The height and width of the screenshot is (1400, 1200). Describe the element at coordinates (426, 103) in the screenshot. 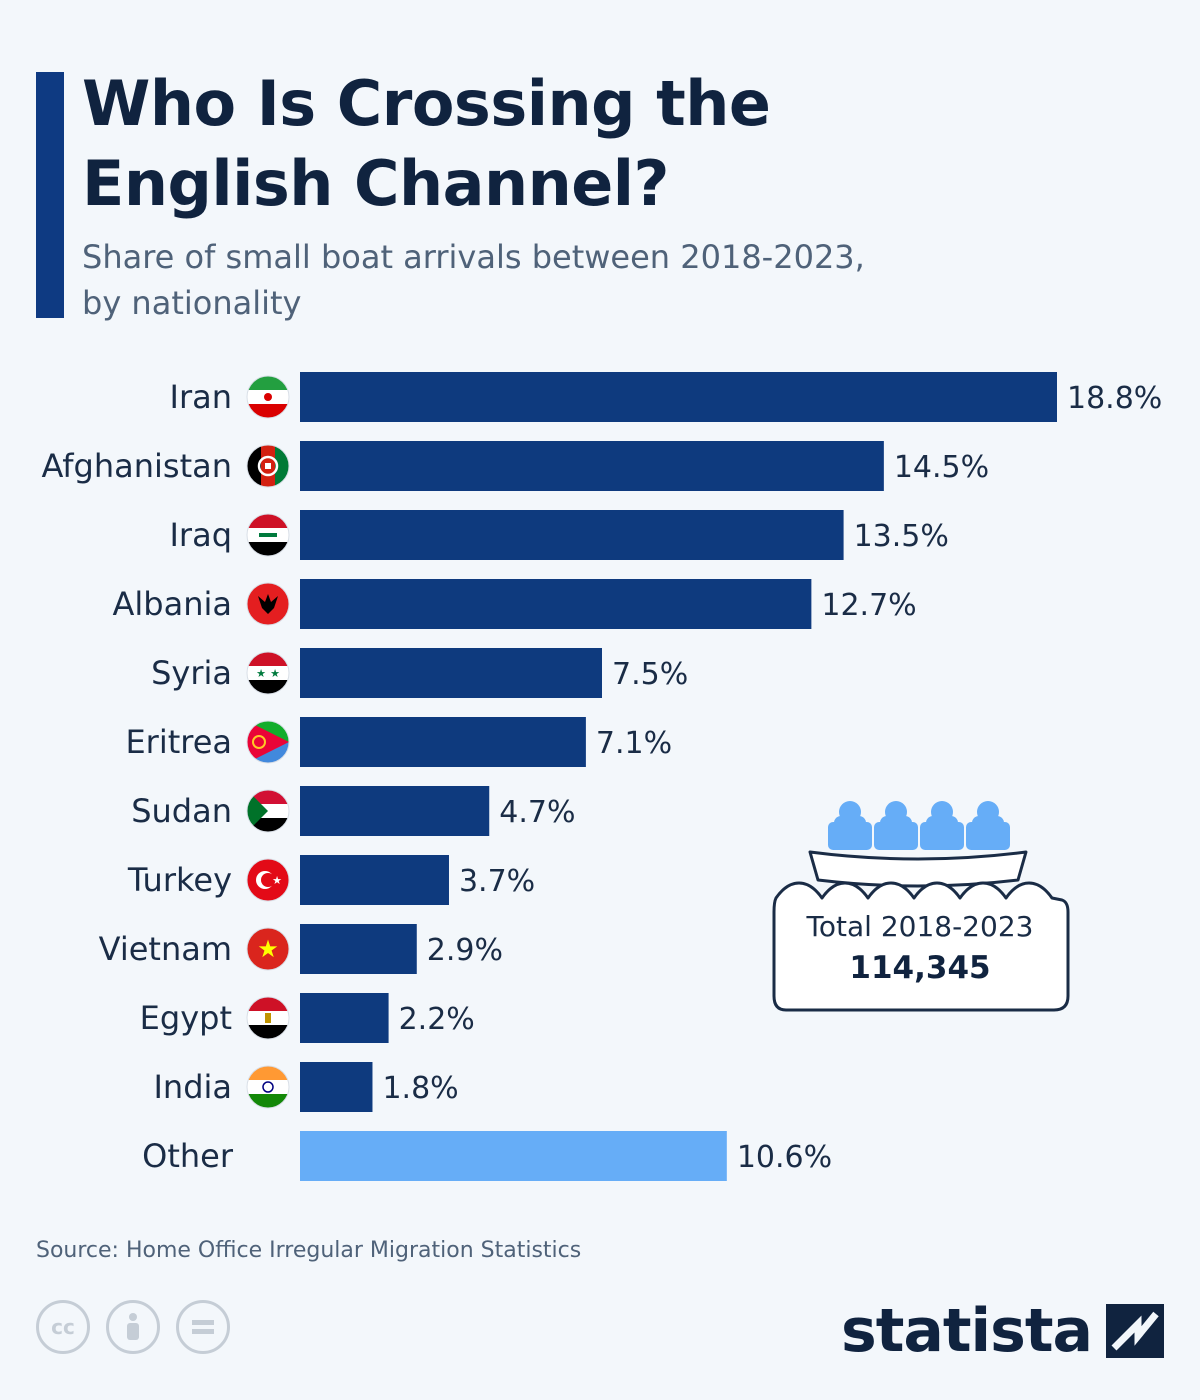

I see `title-line-1: Who Is Crossing the` at that location.